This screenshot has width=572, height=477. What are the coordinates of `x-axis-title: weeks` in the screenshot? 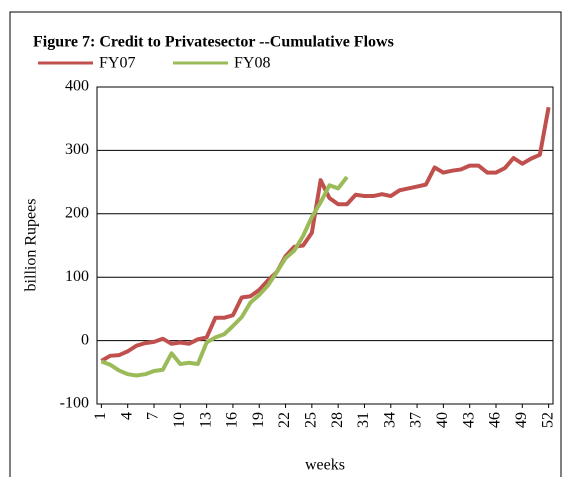 It's located at (325, 465).